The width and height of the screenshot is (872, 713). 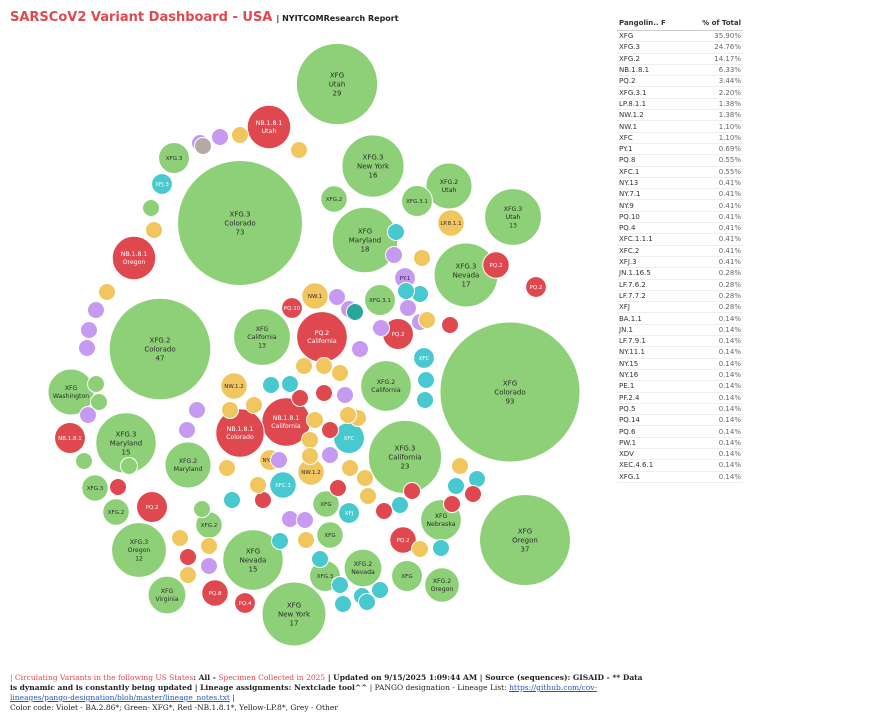 What do you see at coordinates (315, 296) in the screenshot?
I see `bubble-nw-1: NW.1` at bounding box center [315, 296].